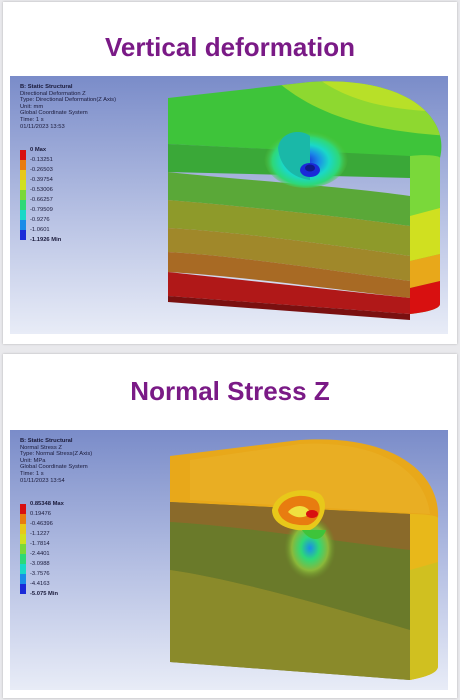  I want to click on legend-value: 0.19476, so click(40, 514).